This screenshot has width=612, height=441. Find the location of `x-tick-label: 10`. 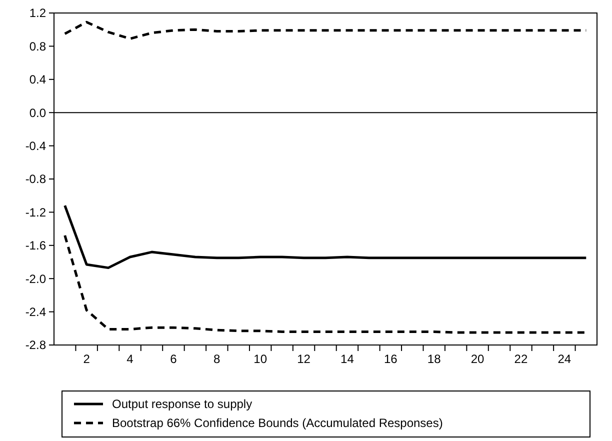

x-tick-label: 10 is located at coordinates (261, 359).